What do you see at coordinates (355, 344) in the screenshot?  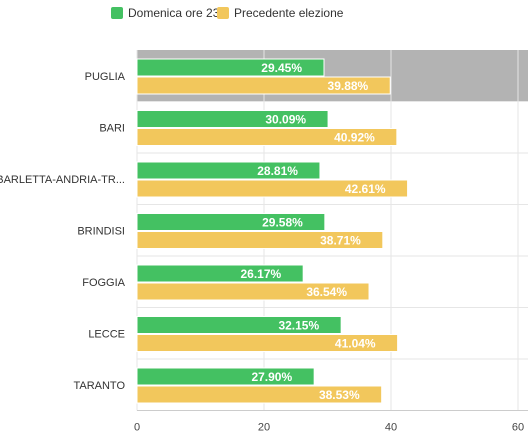 I see `data-label-s2-5: 41.04%` at bounding box center [355, 344].